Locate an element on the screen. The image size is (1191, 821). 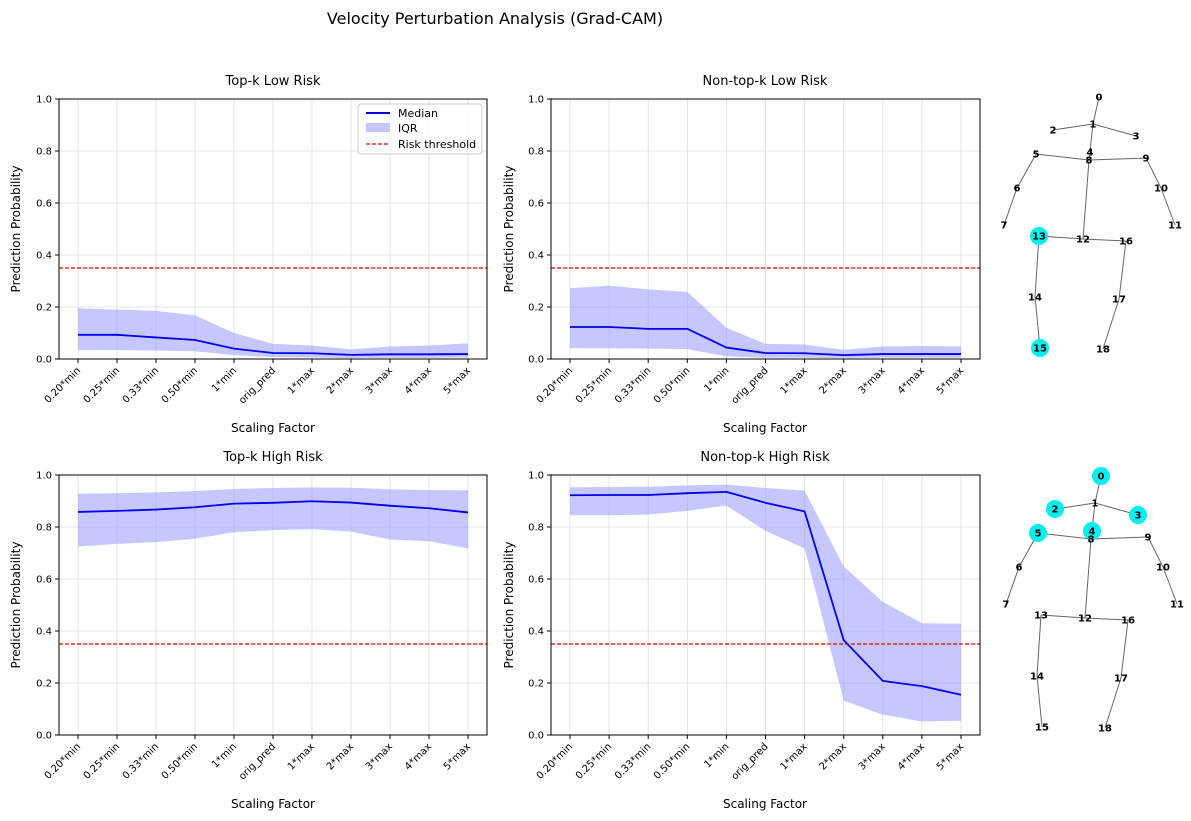
joint-label: 1 is located at coordinates (1093, 125).